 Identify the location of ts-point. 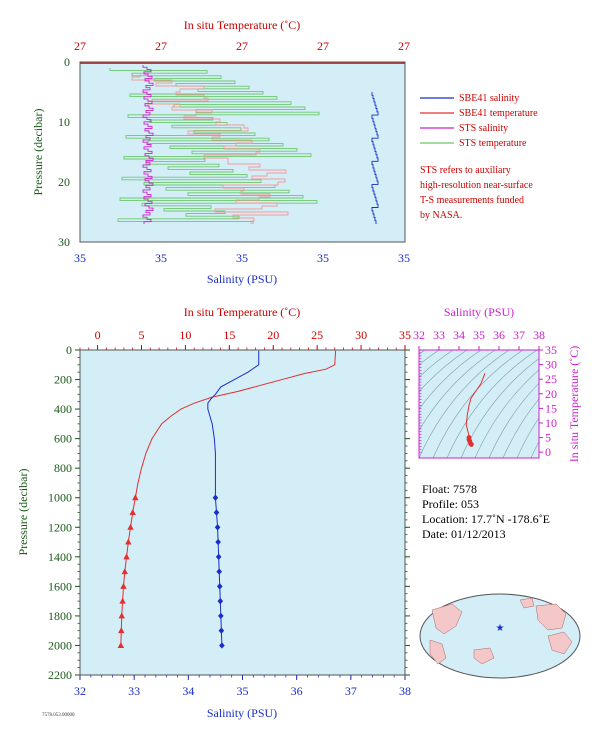
(469, 437).